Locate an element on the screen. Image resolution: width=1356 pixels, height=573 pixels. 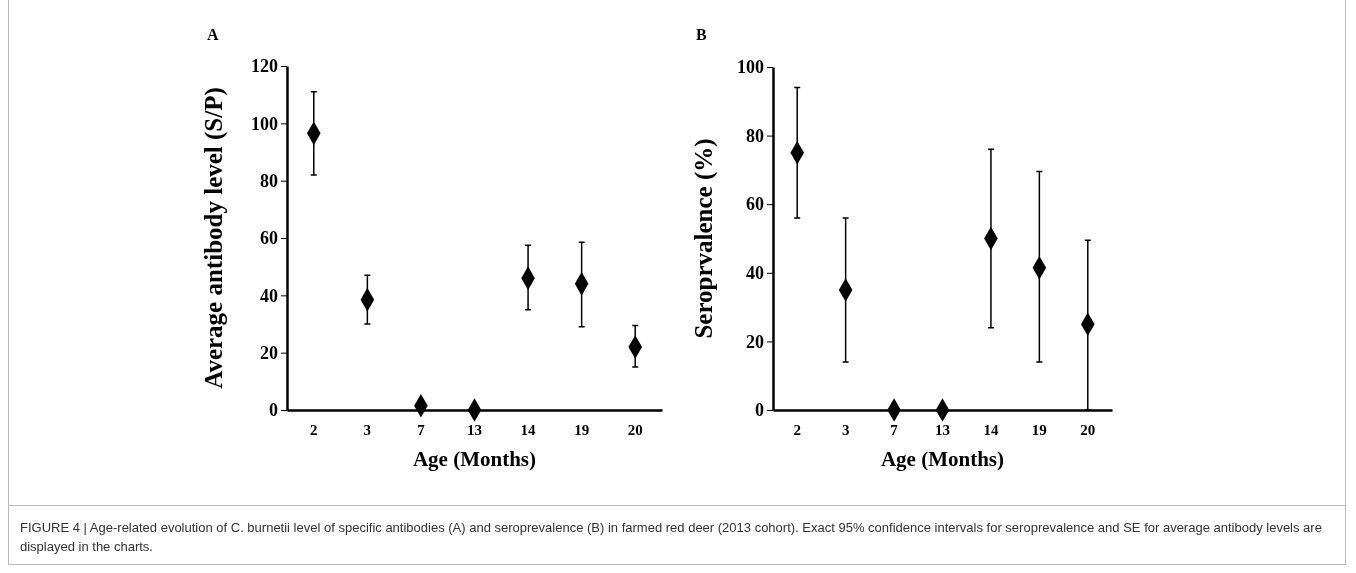
caption: FIGURE 4 | Age-related evolution of C. burnetii level of specific antibodies (A) and seroprevalence (B) in farmed red deer (2013 cohort). Exact 95% confidence intervals for seroprevalence and SE for average antibody levels are displayed in the charts. is located at coordinates (671, 537).